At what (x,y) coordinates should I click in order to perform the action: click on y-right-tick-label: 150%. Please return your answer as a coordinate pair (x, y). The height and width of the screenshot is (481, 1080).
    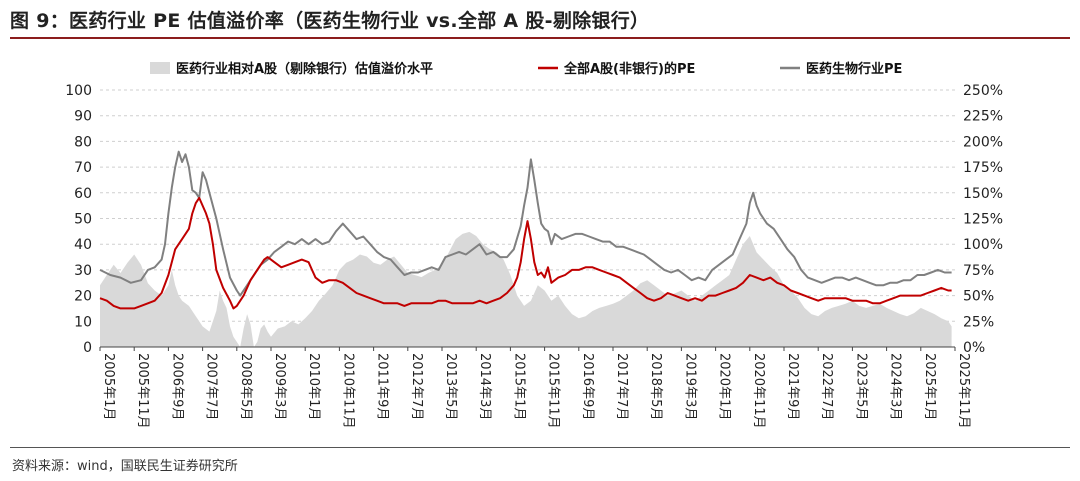
    Looking at the image, I should click on (983, 194).